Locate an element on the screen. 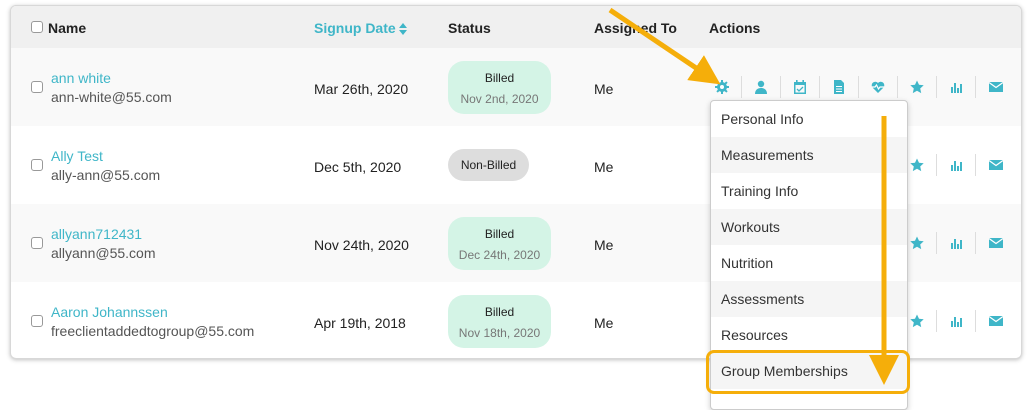  document-icon is located at coordinates (839, 87).